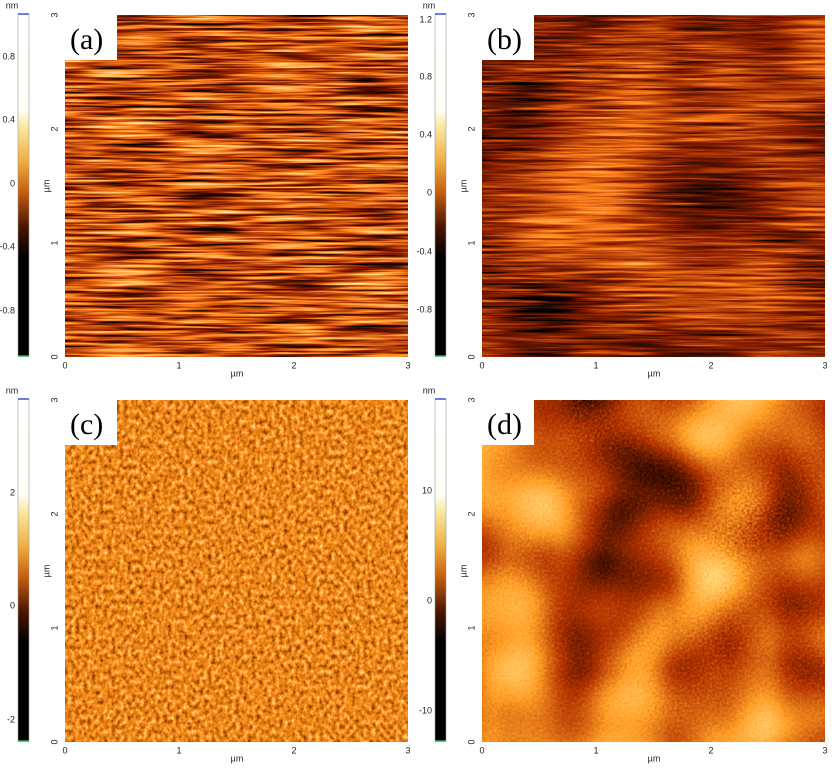 The image size is (832, 770). What do you see at coordinates (425, 710) in the screenshot?
I see `colorbar-tick-label: -10` at bounding box center [425, 710].